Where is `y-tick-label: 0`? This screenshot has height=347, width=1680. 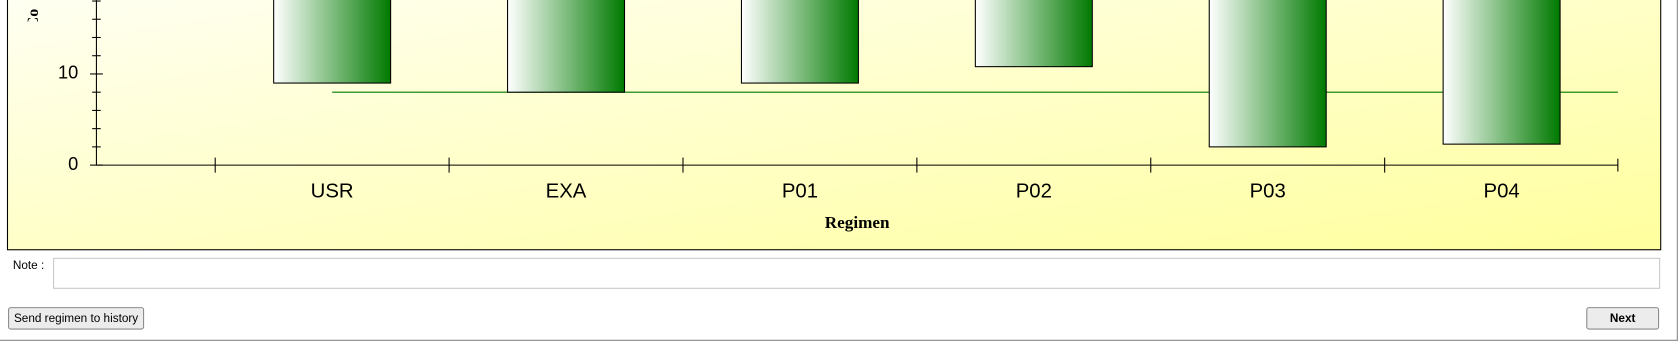
y-tick-label: 0 is located at coordinates (73, 164).